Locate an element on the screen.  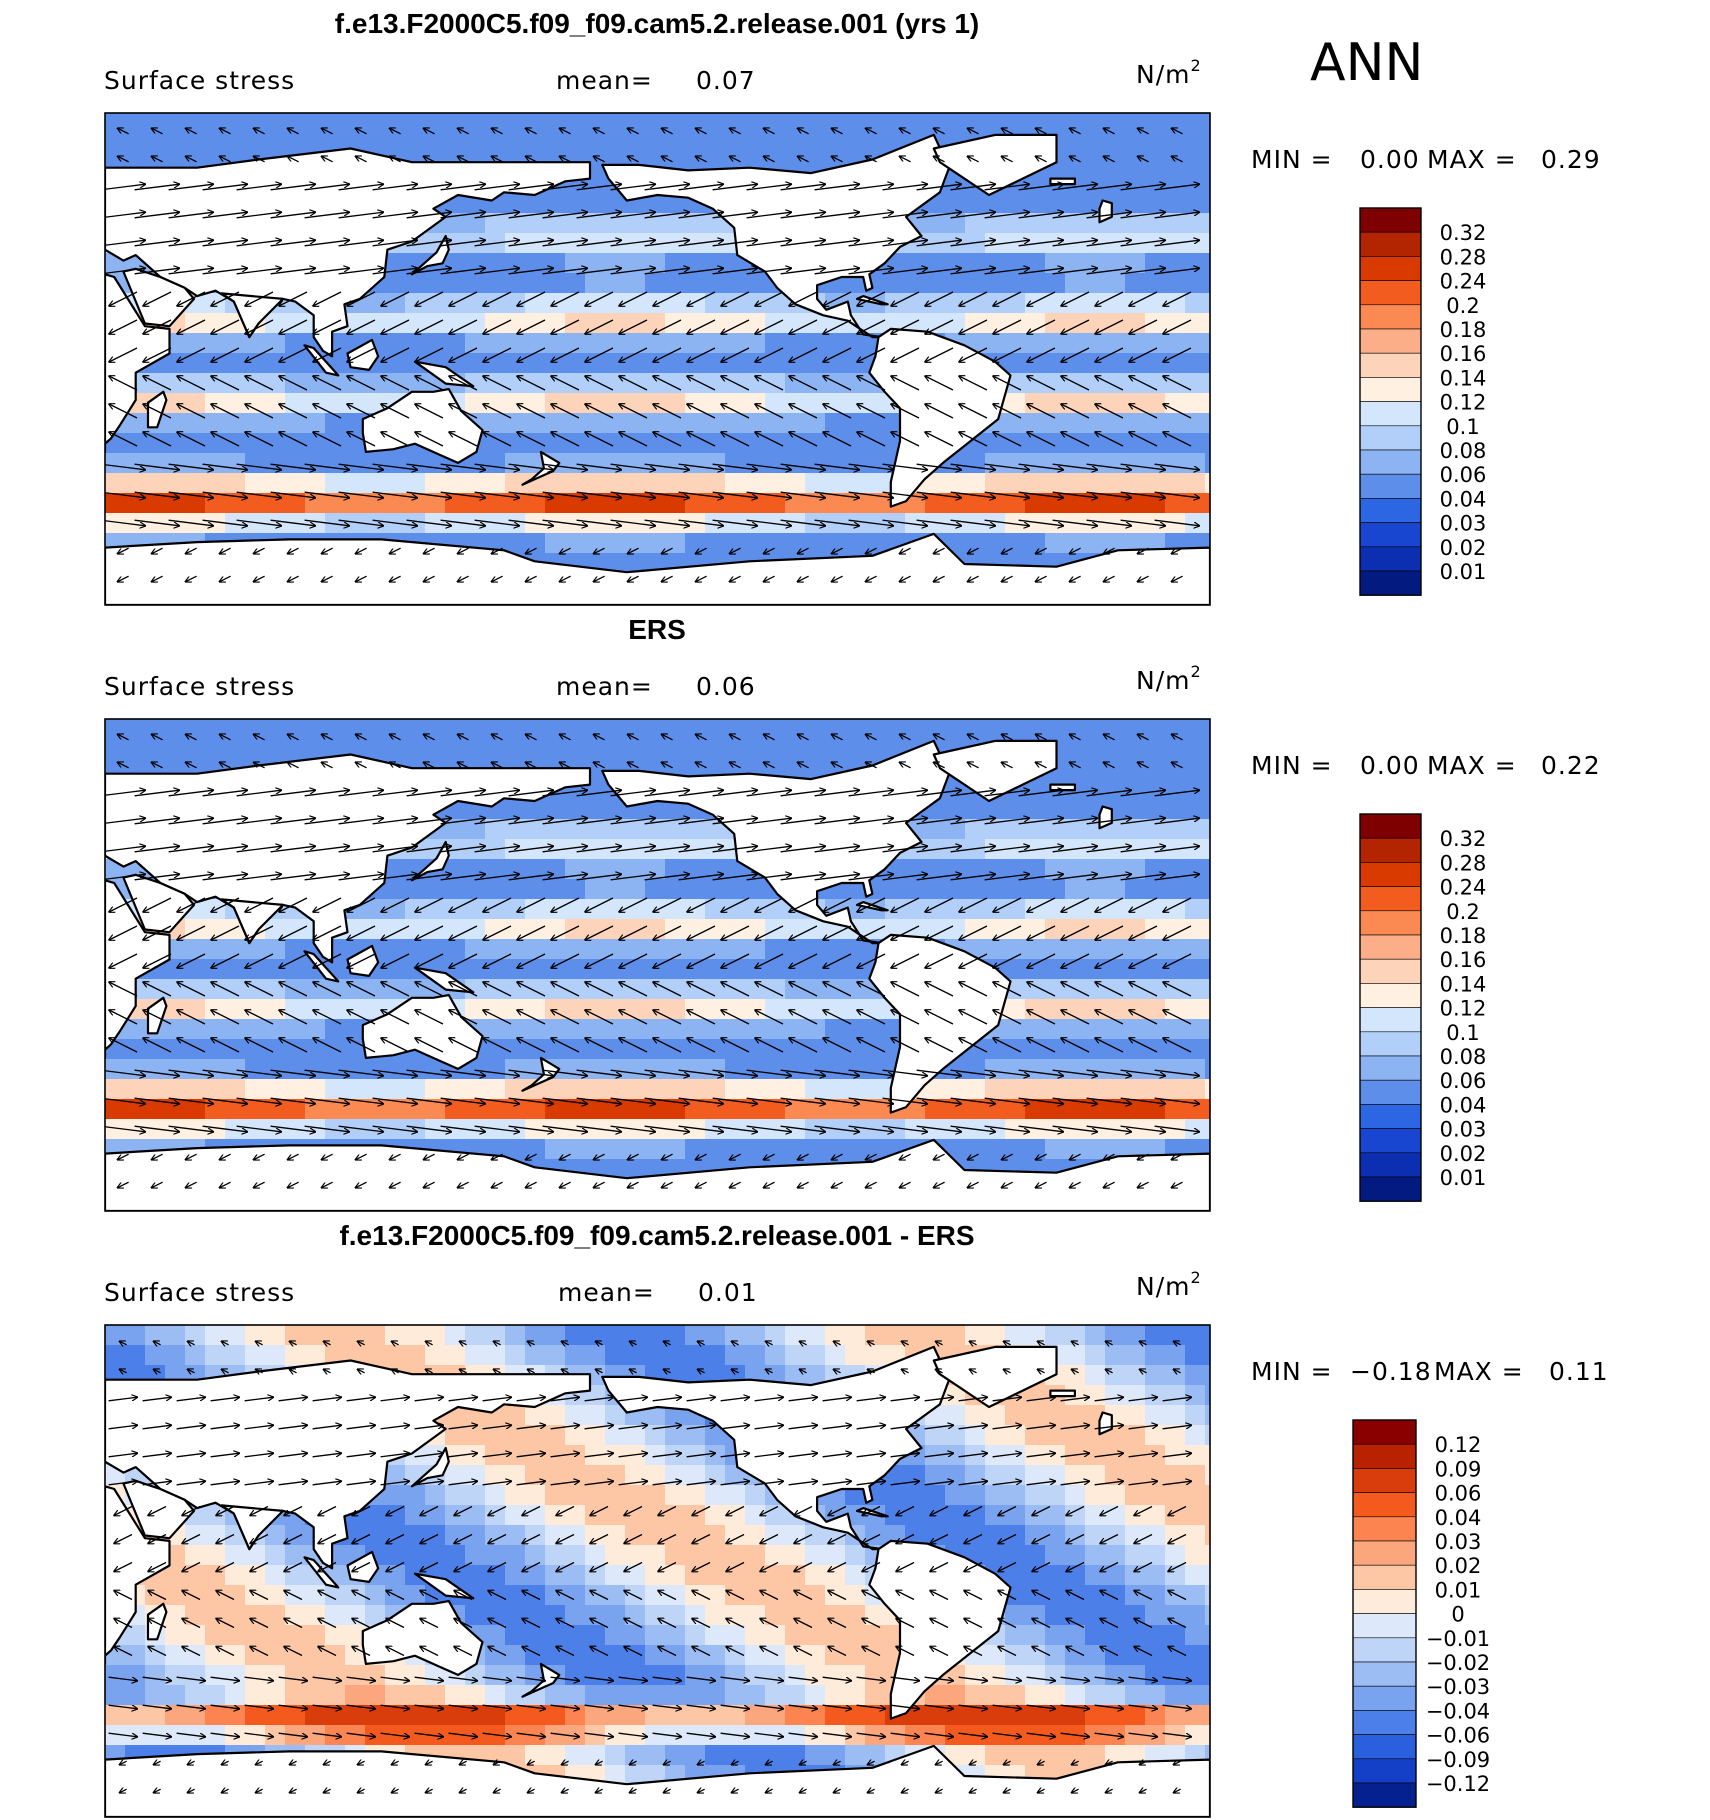
colorbar-tick-label: 0.1 is located at coordinates (1462, 1033).